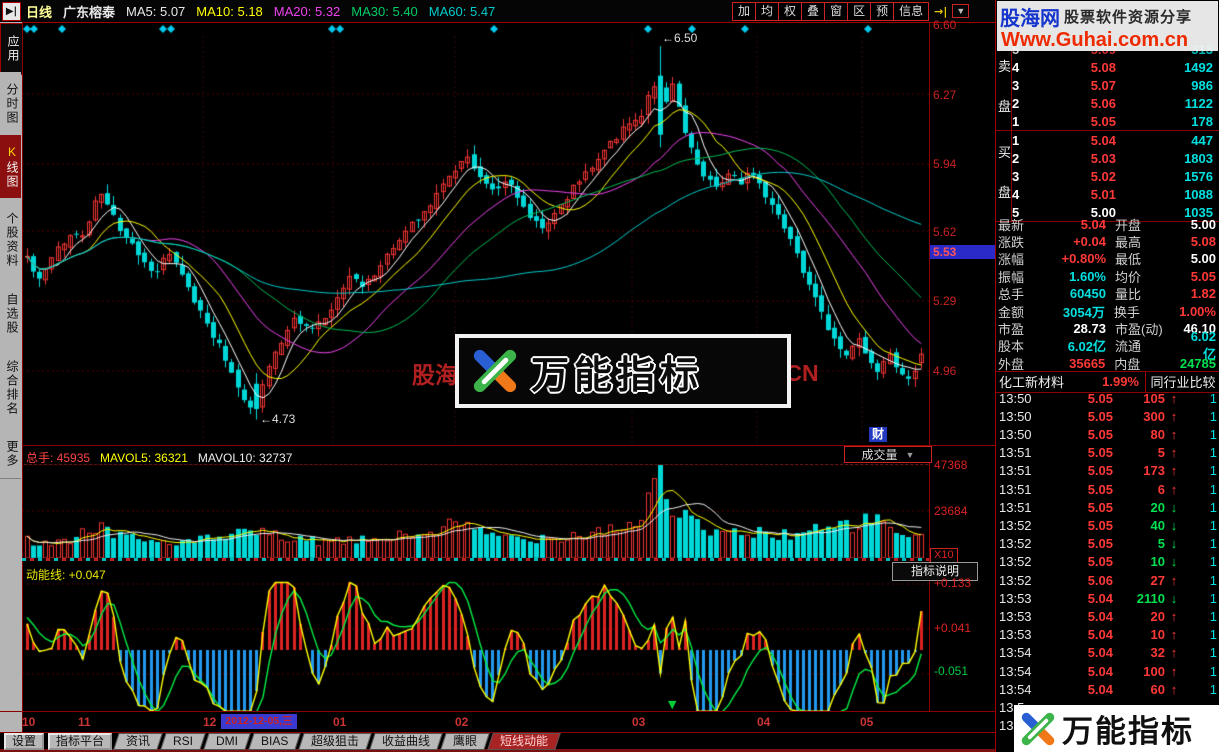  Describe the element at coordinates (1107, 259) in the screenshot. I see `stats-row: 涨幅 +0.80% 最低 5.00` at that location.